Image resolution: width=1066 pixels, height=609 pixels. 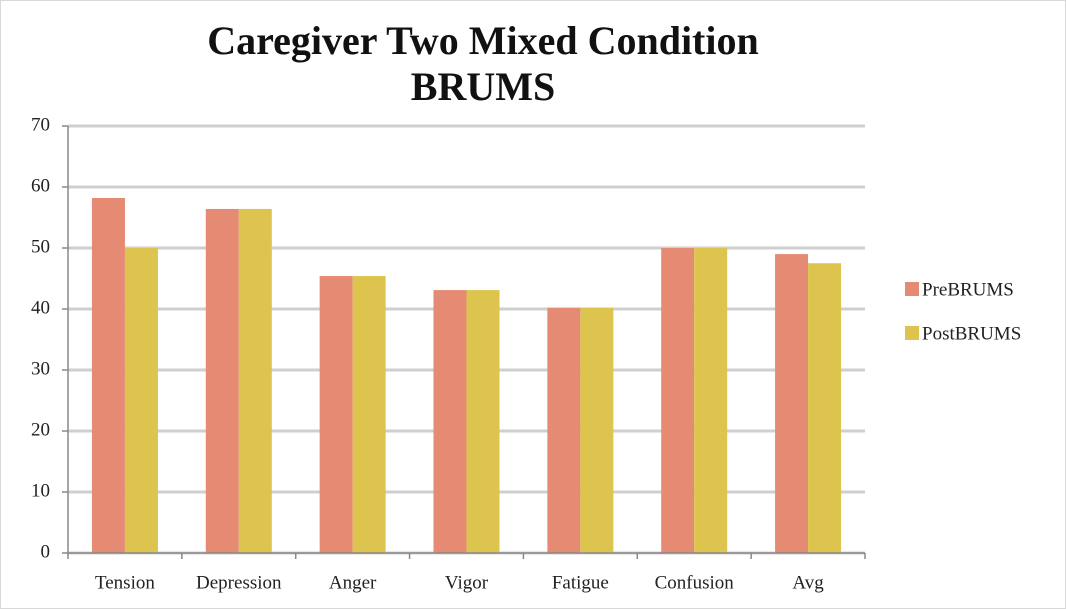 What do you see at coordinates (239, 582) in the screenshot?
I see `x-tick-label: Depression` at bounding box center [239, 582].